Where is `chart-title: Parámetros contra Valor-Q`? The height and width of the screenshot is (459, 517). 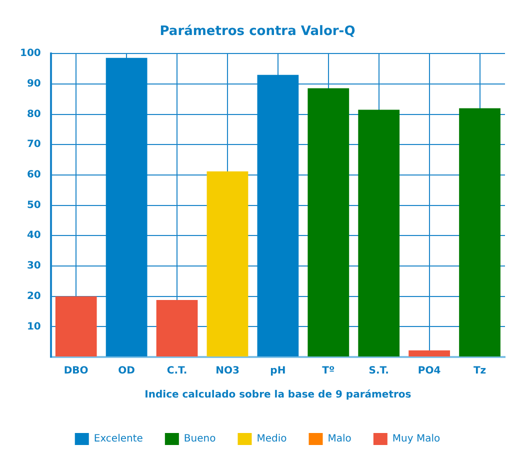 chart-title: Parámetros contra Valor-Q is located at coordinates (258, 32).